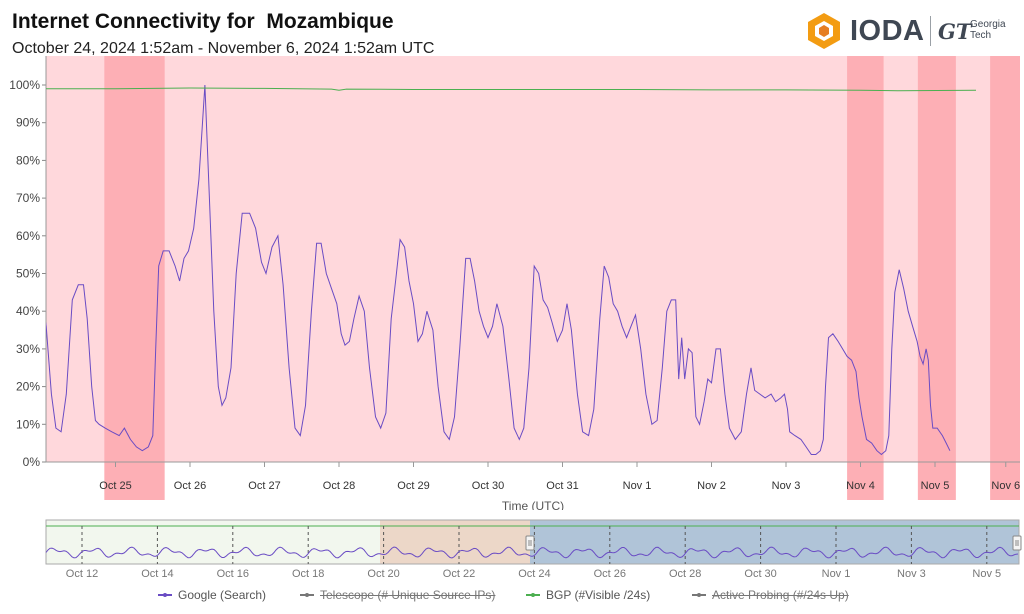 This screenshot has width=1024, height=614. Describe the element at coordinates (28, 123) in the screenshot. I see `y-tick-label: 90%` at that location.